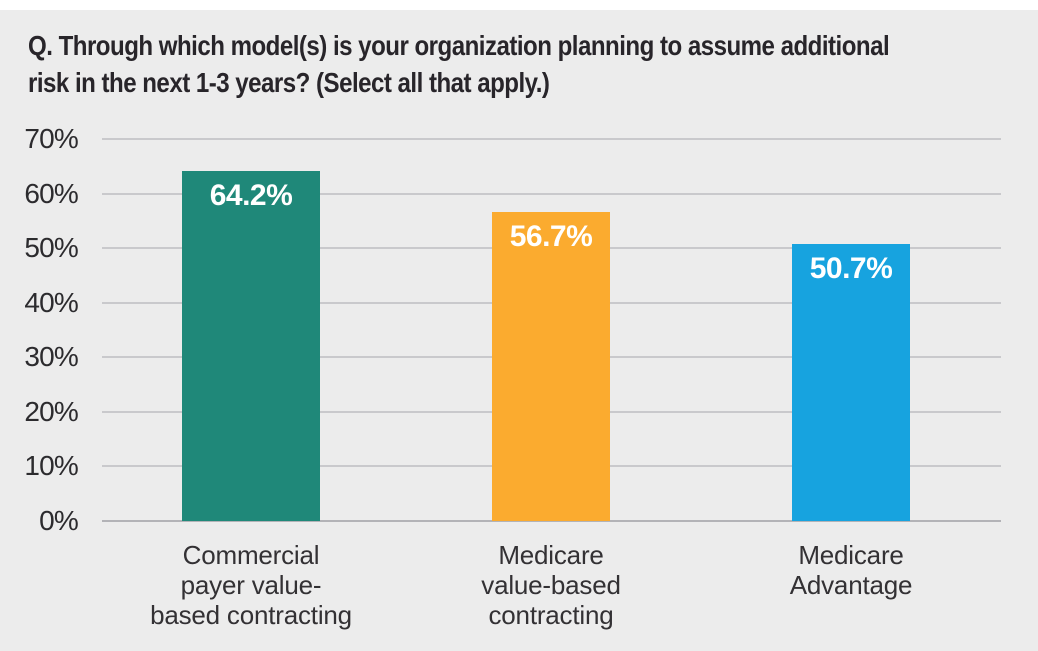 Image resolution: width=1038 pixels, height=651 pixels. What do you see at coordinates (551, 236) in the screenshot?
I see `bar-value-label: 56.7%` at bounding box center [551, 236].